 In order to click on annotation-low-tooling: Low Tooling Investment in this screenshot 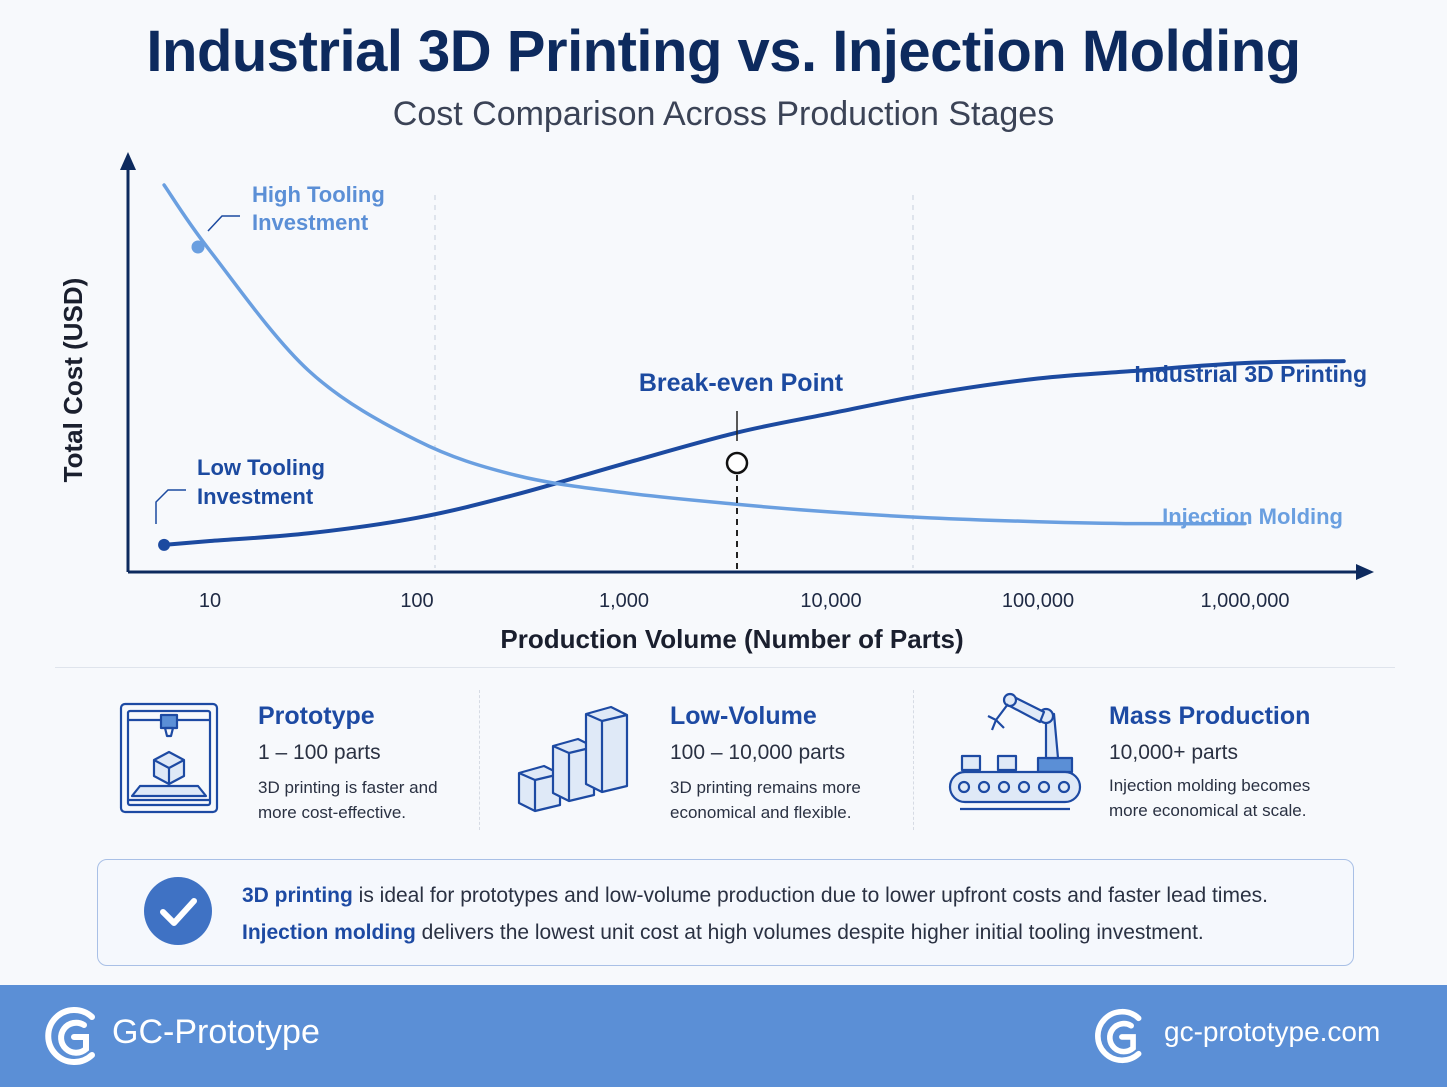, I will do `click(261, 482)`.